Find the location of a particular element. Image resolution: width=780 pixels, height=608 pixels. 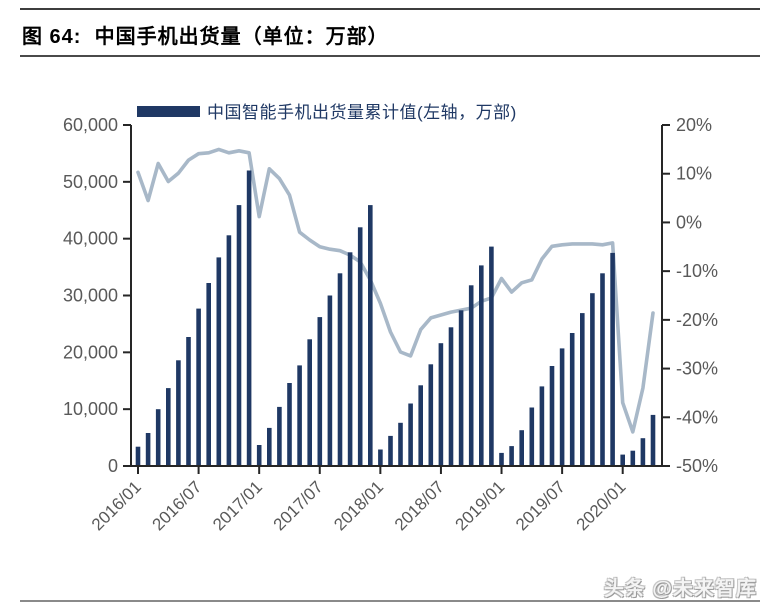

left-axis-tick-label: 20,000 is located at coordinates (90, 352).